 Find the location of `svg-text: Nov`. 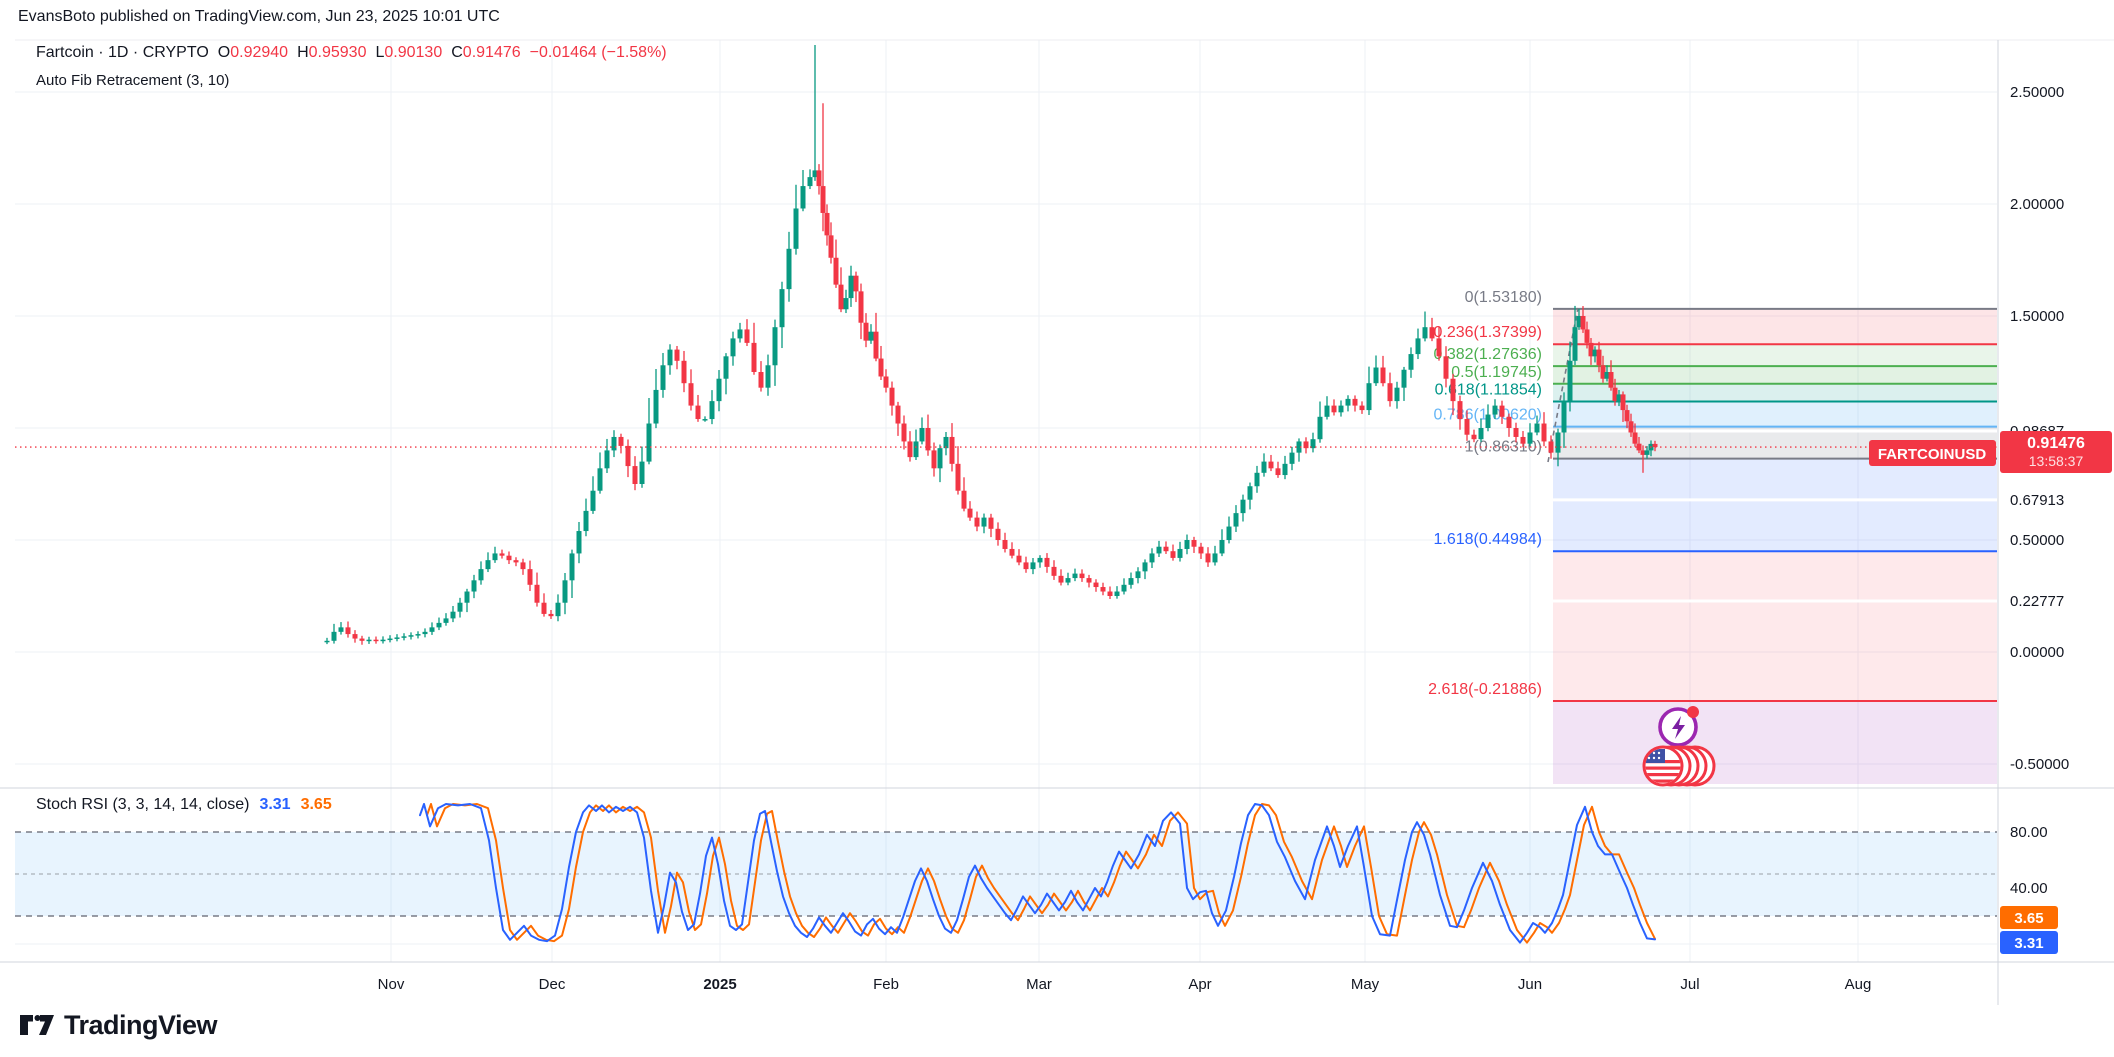

svg-text: Nov is located at coordinates (391, 984).